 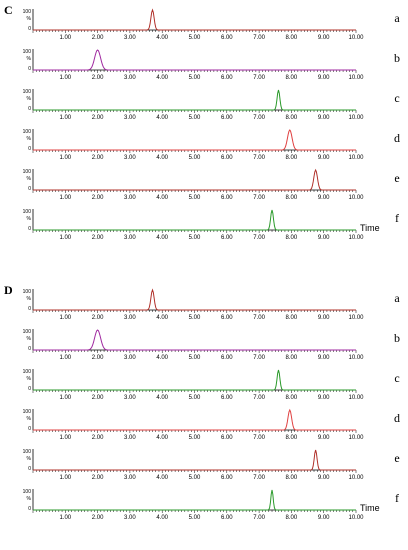 I want to click on peak-trace-f, so click(x=194, y=220).